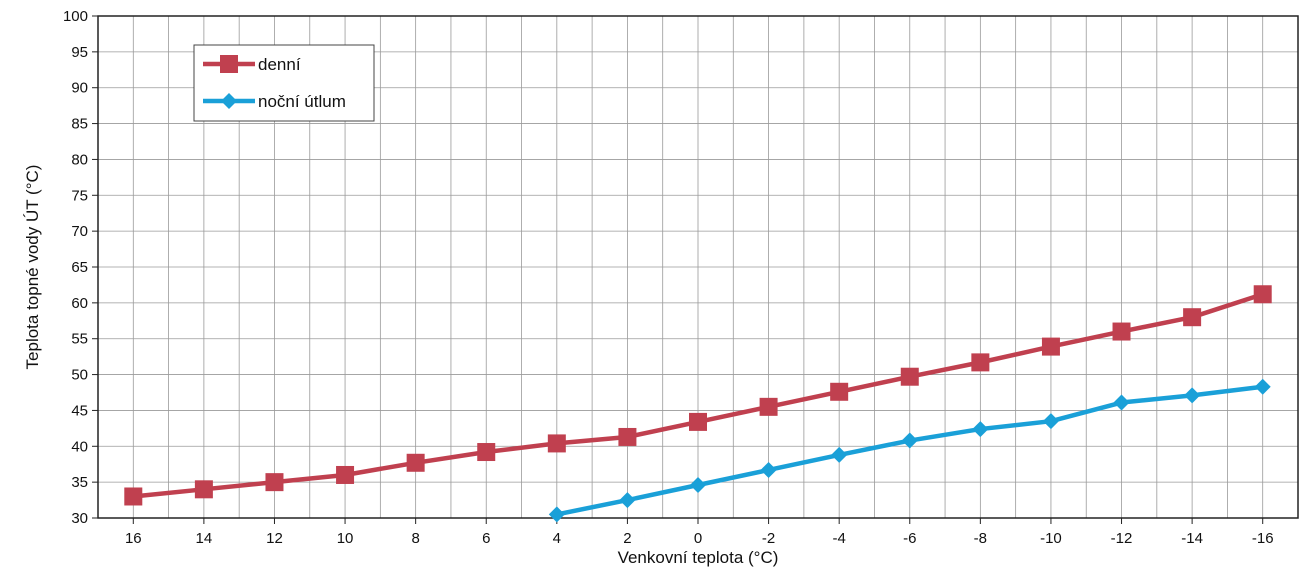 The width and height of the screenshot is (1313, 571). I want to click on y-tick-label: 70, so click(79, 231).